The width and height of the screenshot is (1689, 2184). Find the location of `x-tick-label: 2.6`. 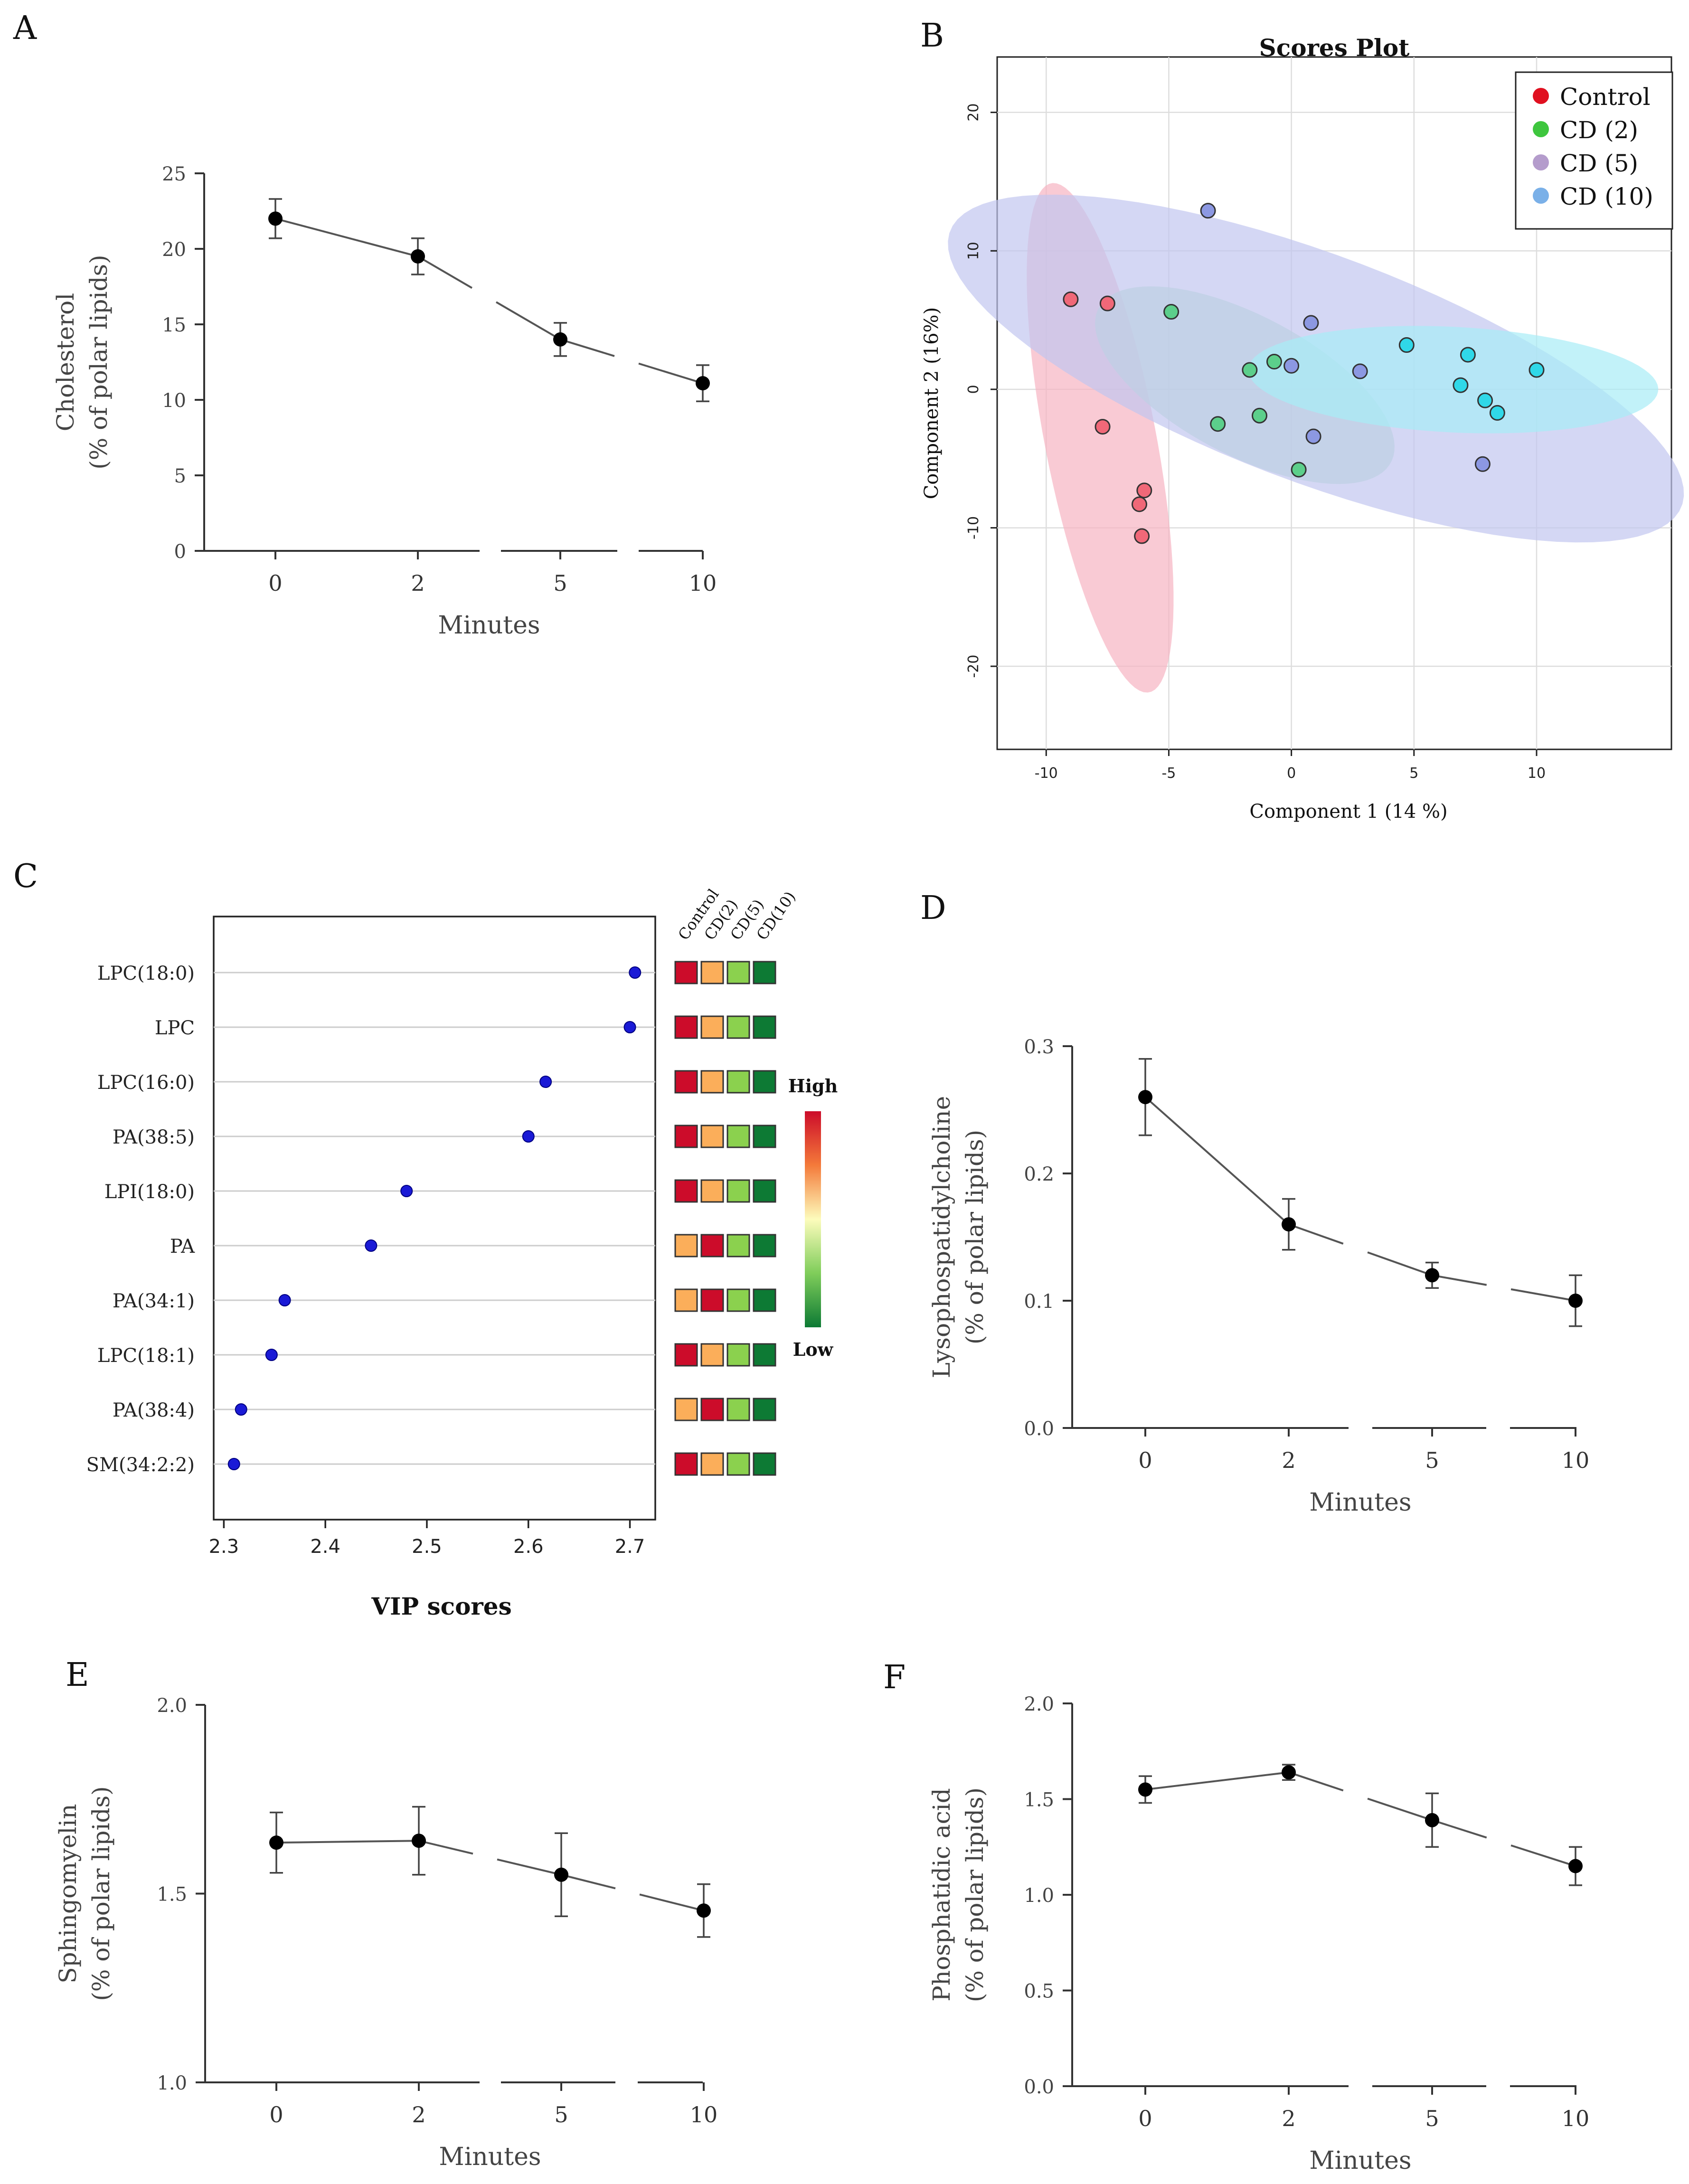

x-tick-label: 2.6 is located at coordinates (528, 1547).